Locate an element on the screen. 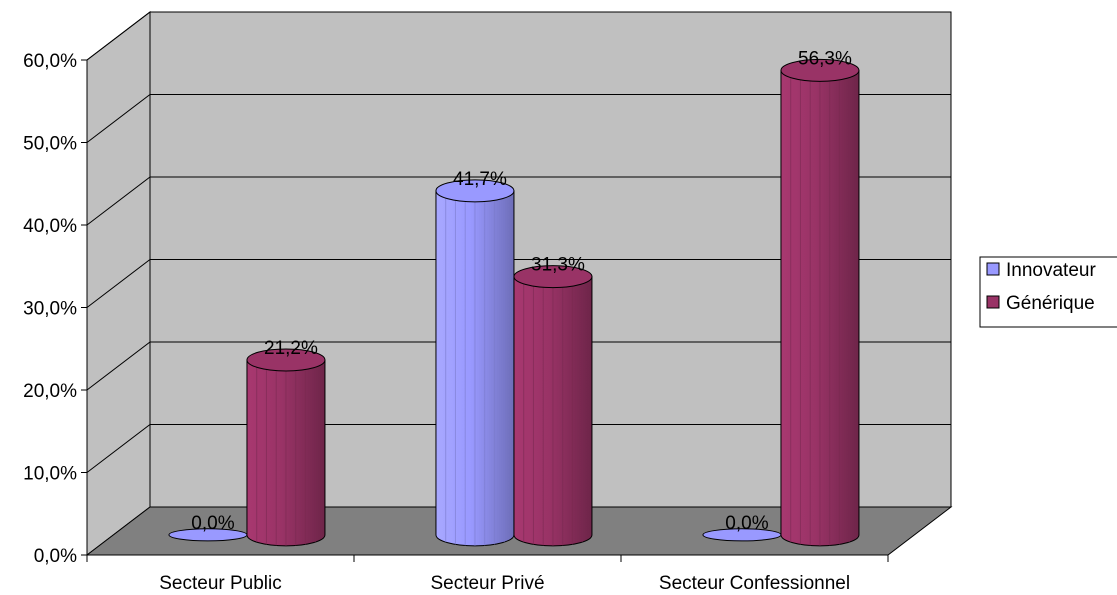 Image resolution: width=1117 pixels, height=595 pixels. y-tick-label: 40,0% is located at coordinates (50, 226).